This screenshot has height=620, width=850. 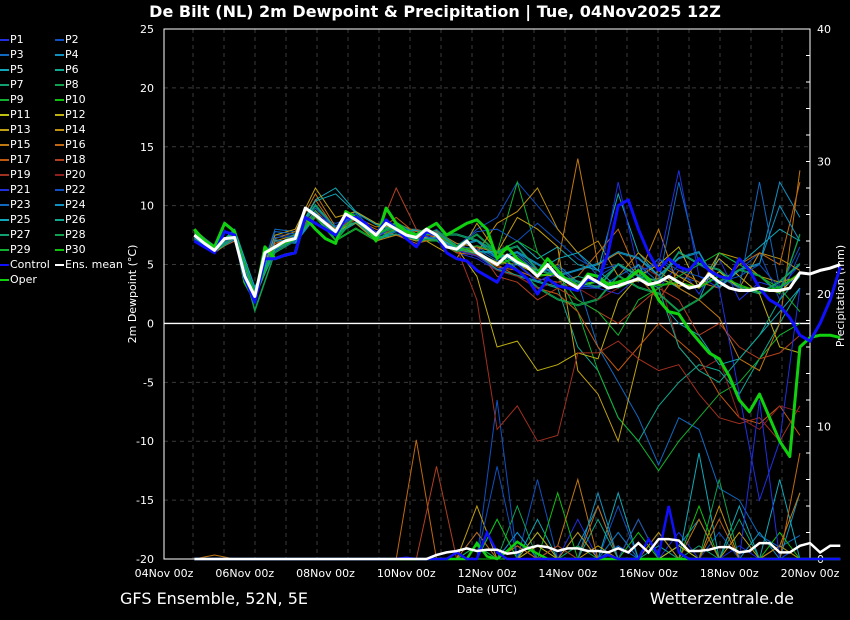 I want to click on legend-label: P21, so click(x=20, y=189).